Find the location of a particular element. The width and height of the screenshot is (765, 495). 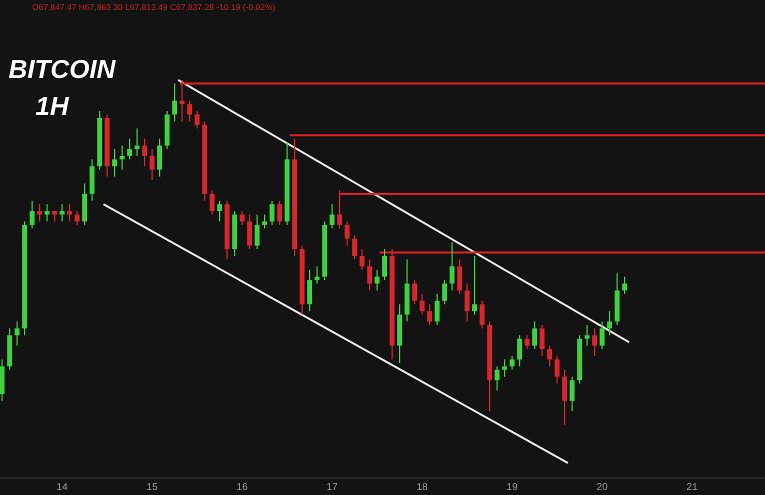

x-tick-label: 16 is located at coordinates (242, 487).